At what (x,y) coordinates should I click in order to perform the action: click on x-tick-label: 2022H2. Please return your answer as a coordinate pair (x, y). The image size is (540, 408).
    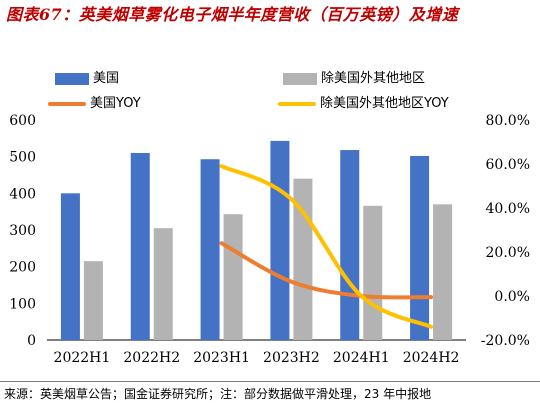
    Looking at the image, I should click on (151, 358).